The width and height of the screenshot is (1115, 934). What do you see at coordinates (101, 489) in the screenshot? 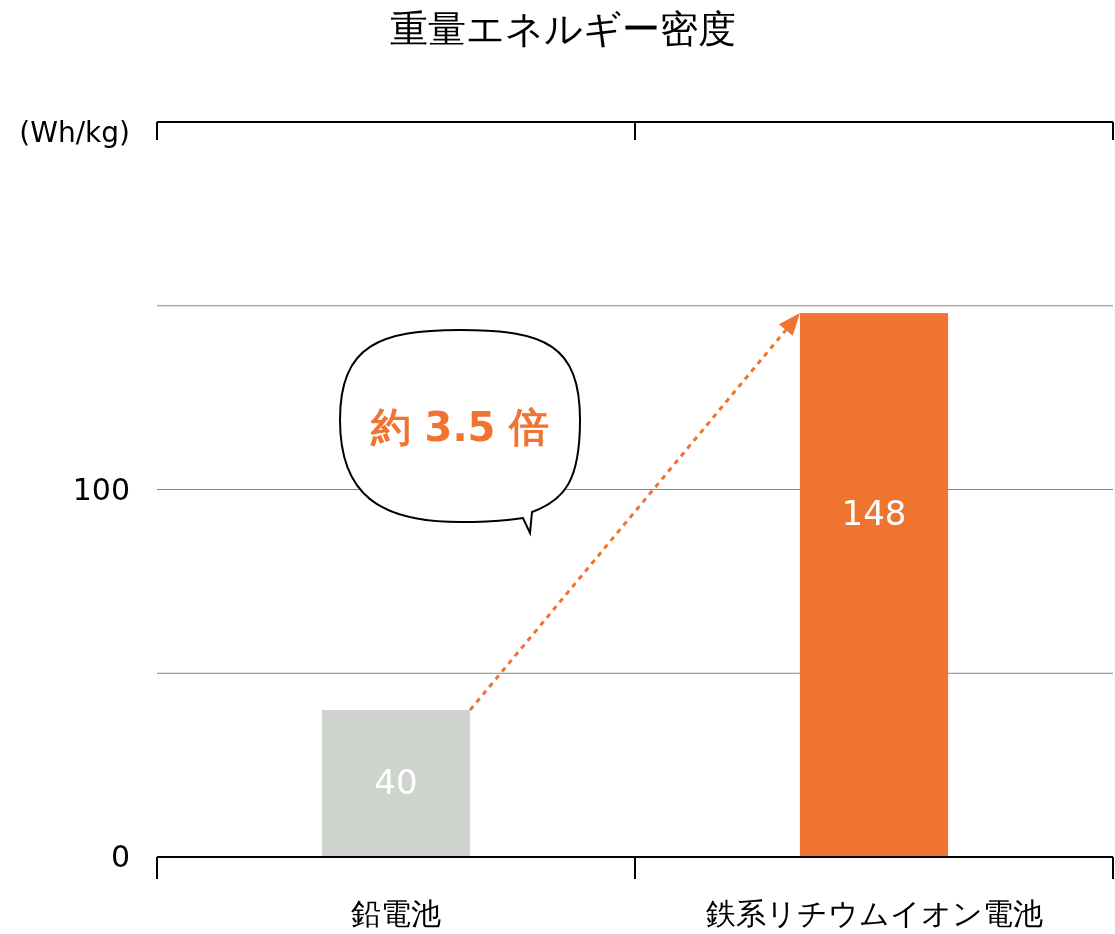
I see `y-tick-label: 100` at bounding box center [101, 489].